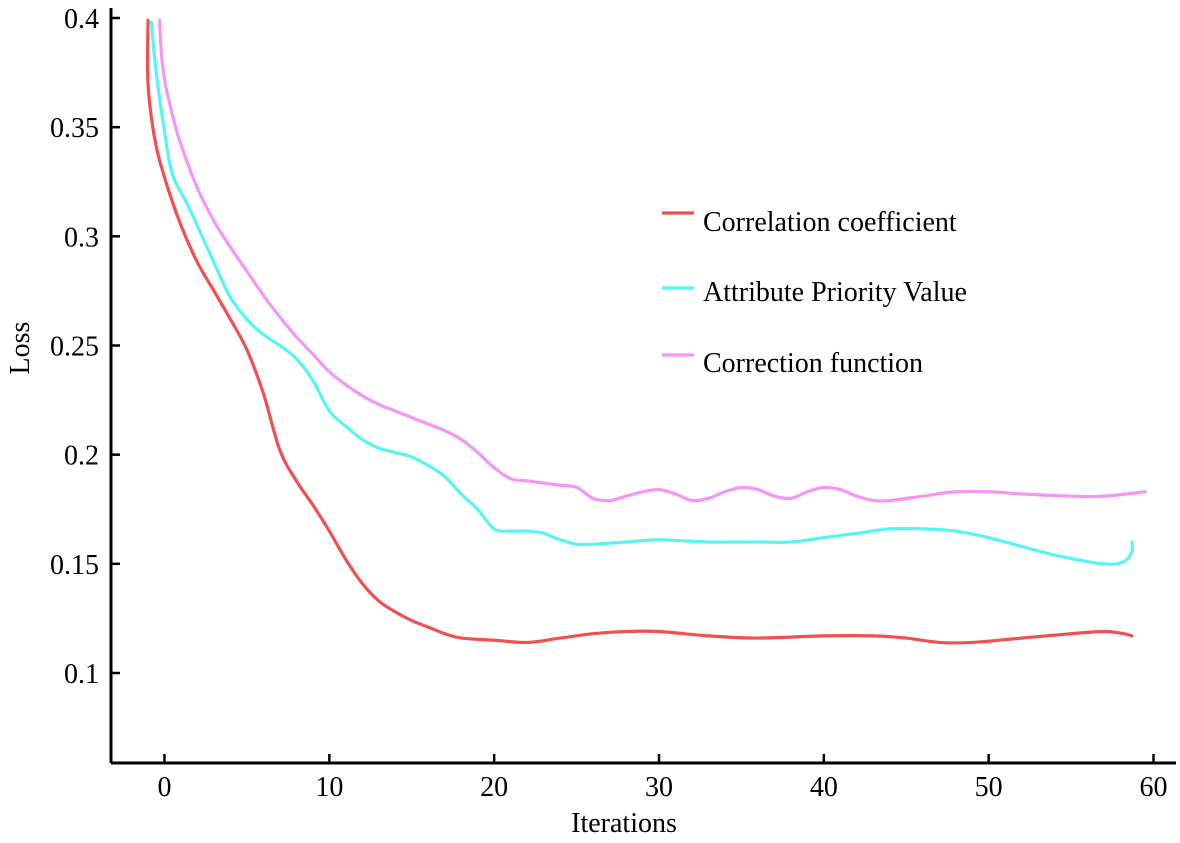  What do you see at coordinates (830, 222) in the screenshot?
I see `legend-label-correlation-coefficient: Correlation coefficient` at bounding box center [830, 222].